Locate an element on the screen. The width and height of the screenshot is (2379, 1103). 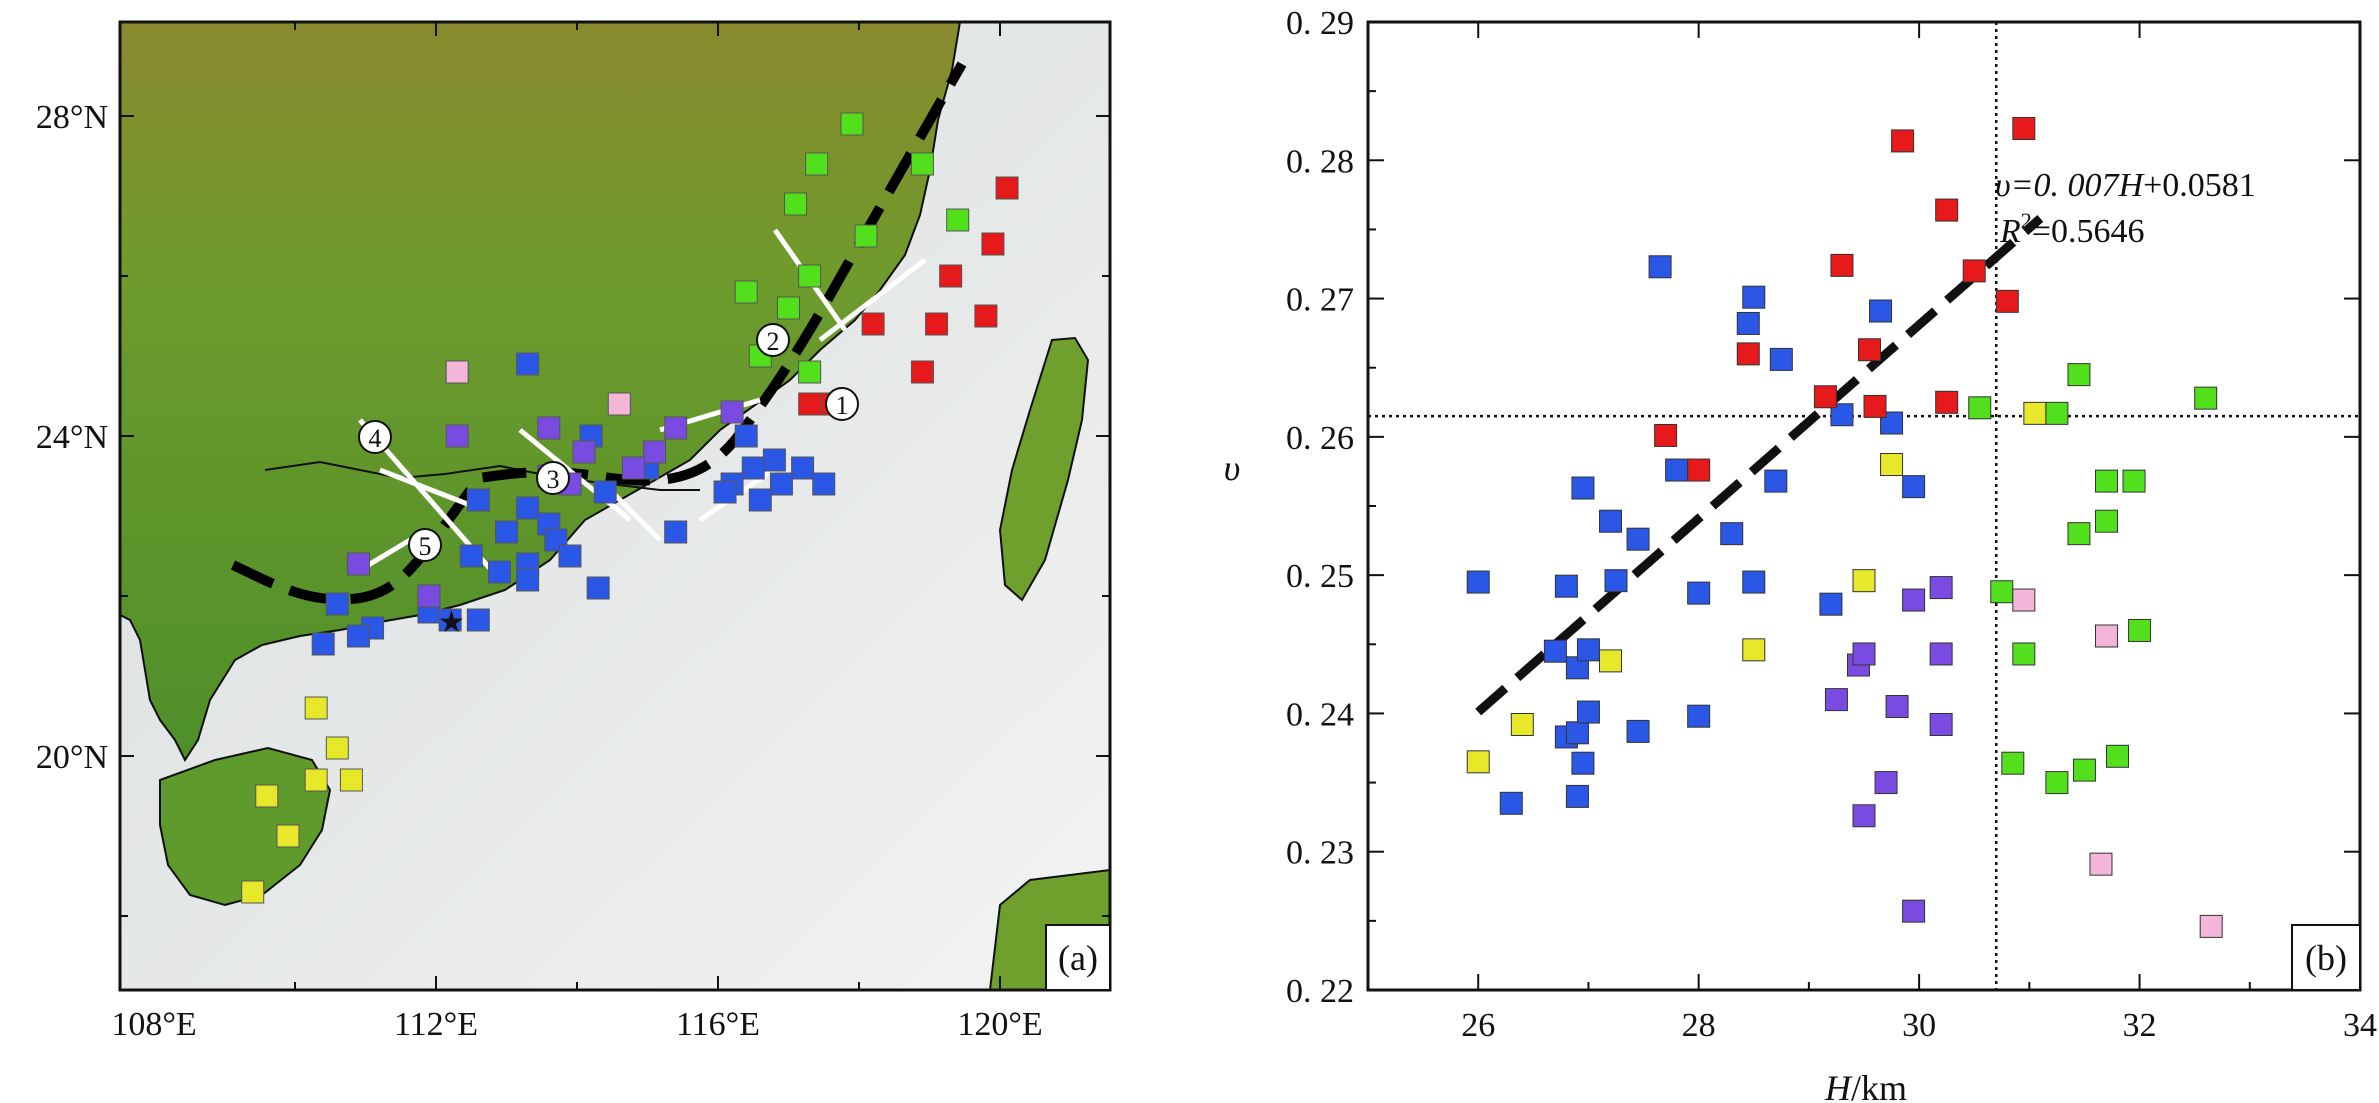
y-tick-label: 0. 25 is located at coordinates (1320, 576).